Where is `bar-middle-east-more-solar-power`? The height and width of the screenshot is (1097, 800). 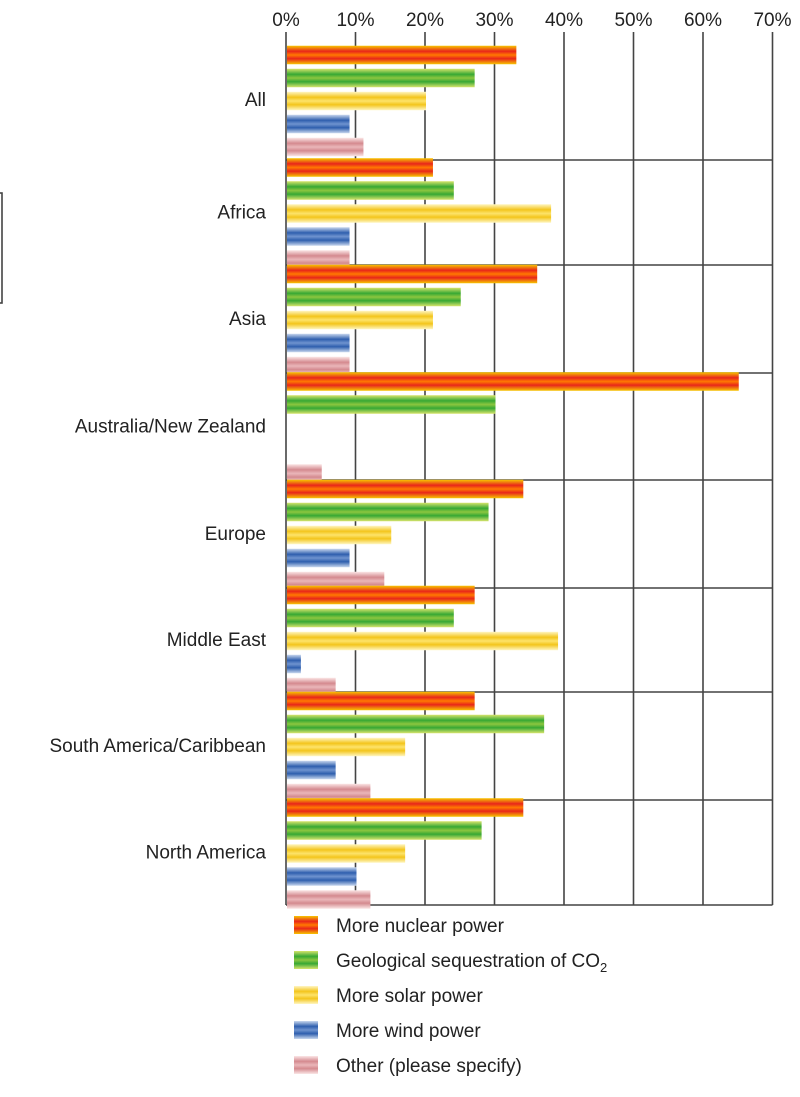 bar-middle-east-more-solar-power is located at coordinates (423, 641).